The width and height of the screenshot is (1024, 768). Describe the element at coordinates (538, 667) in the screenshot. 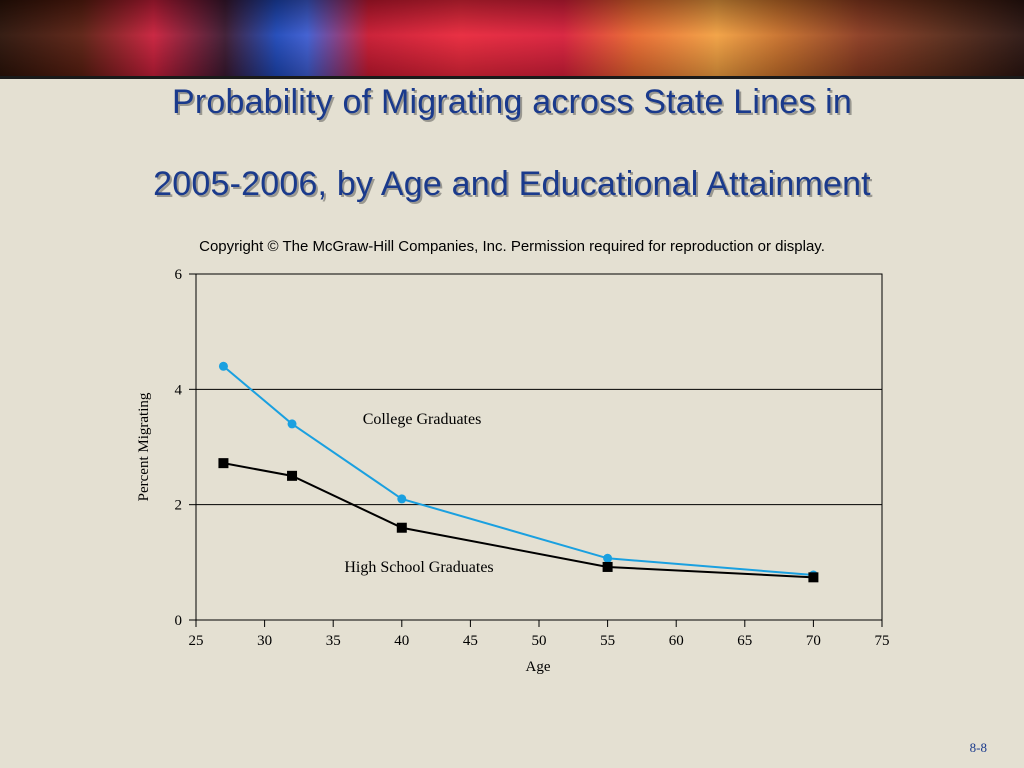

I see `x-axis-label: Age` at that location.